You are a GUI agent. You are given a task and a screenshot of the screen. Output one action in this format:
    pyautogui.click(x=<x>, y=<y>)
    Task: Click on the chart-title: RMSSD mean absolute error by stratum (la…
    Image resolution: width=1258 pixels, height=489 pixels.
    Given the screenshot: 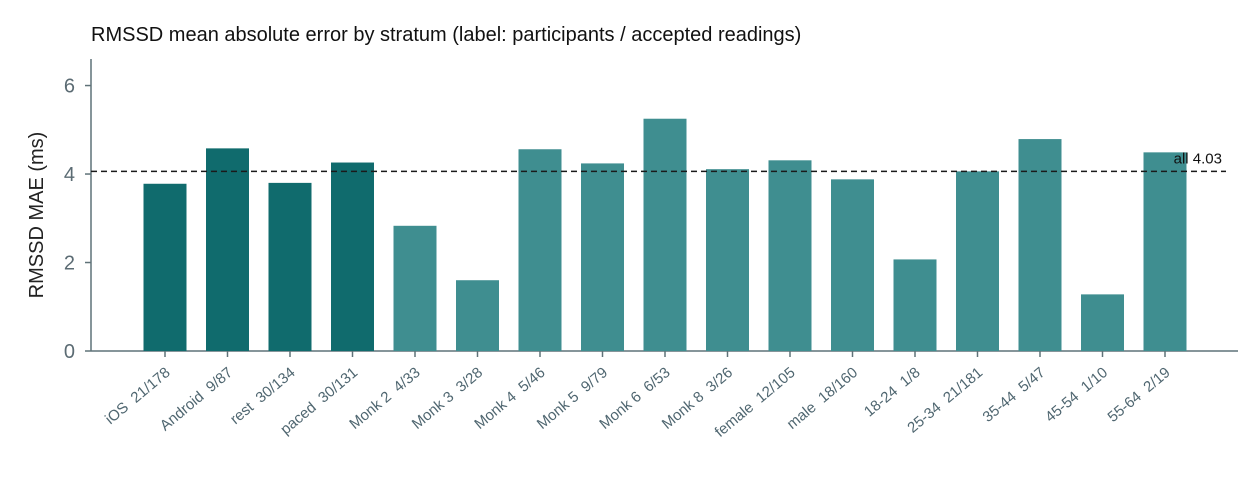 What is the action you would take?
    pyautogui.click(x=446, y=35)
    